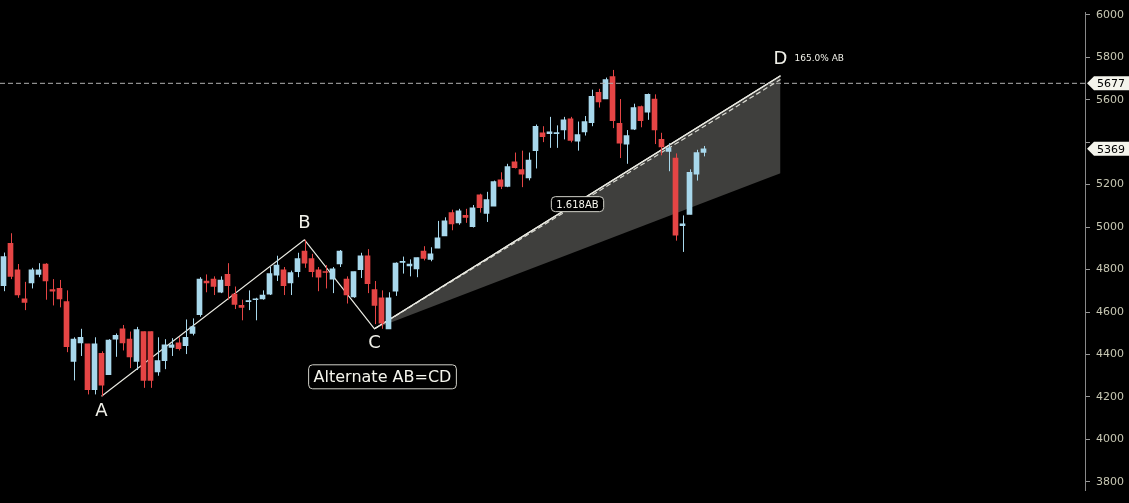  What do you see at coordinates (1110, 481) in the screenshot?
I see `y-tick-label: 3800` at bounding box center [1110, 481].